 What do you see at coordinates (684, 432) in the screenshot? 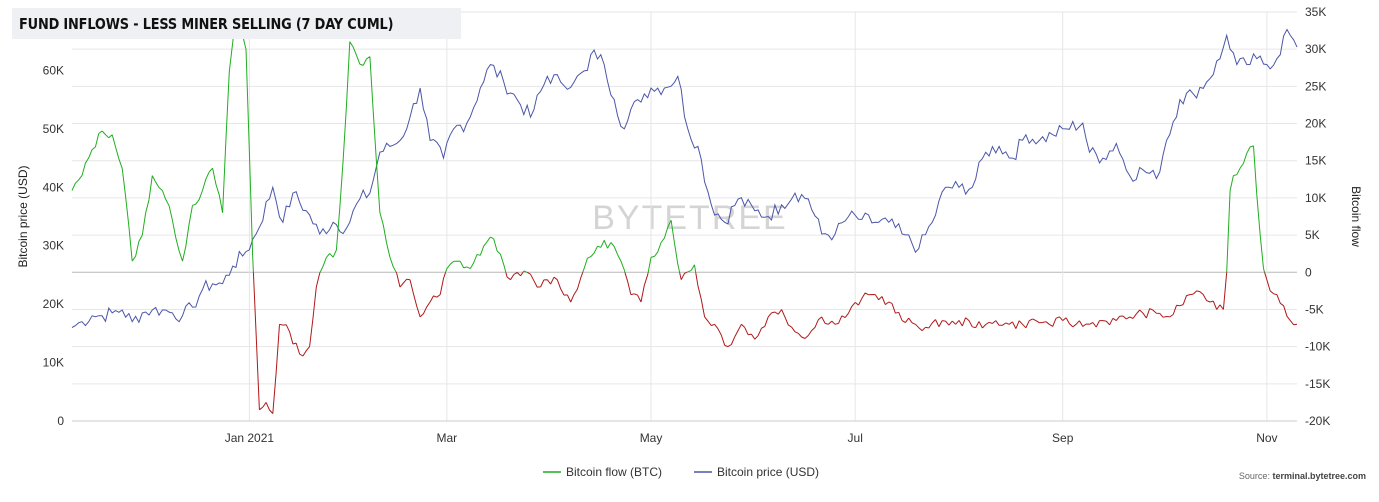
I see `x-axis: Jan 2021 Mar May Jul Sep Nov` at bounding box center [684, 432].